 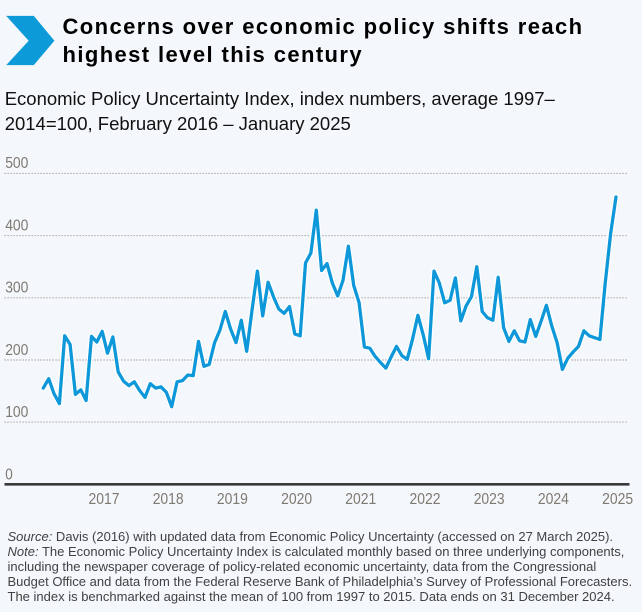 What do you see at coordinates (16, 350) in the screenshot?
I see `svg-text: 200` at bounding box center [16, 350].